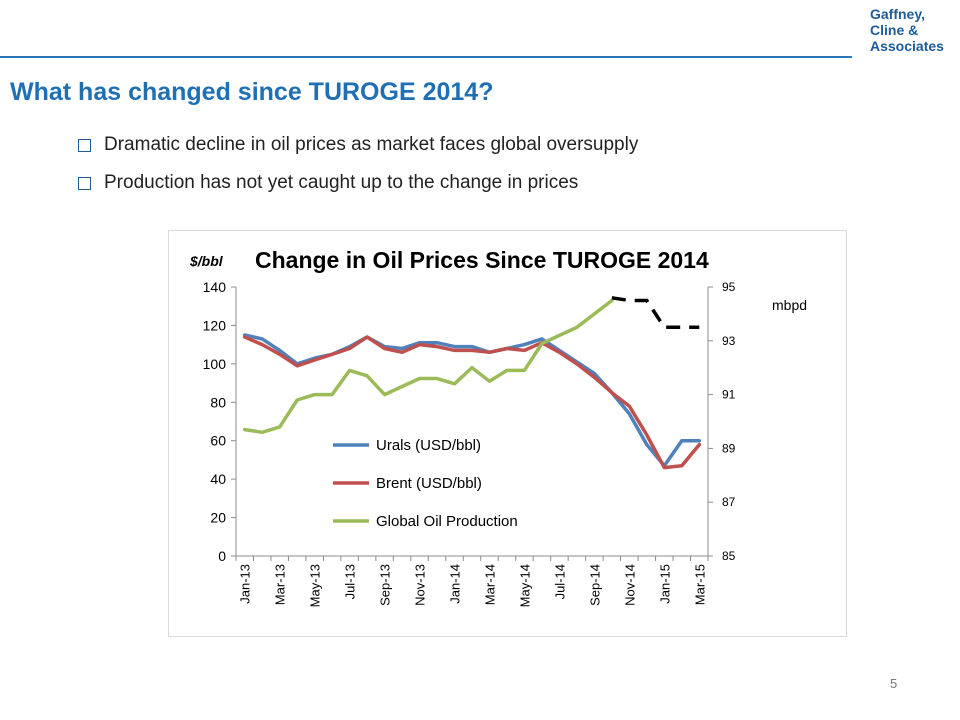  What do you see at coordinates (907, 46) in the screenshot?
I see `logo-line-3: Associates` at bounding box center [907, 46].